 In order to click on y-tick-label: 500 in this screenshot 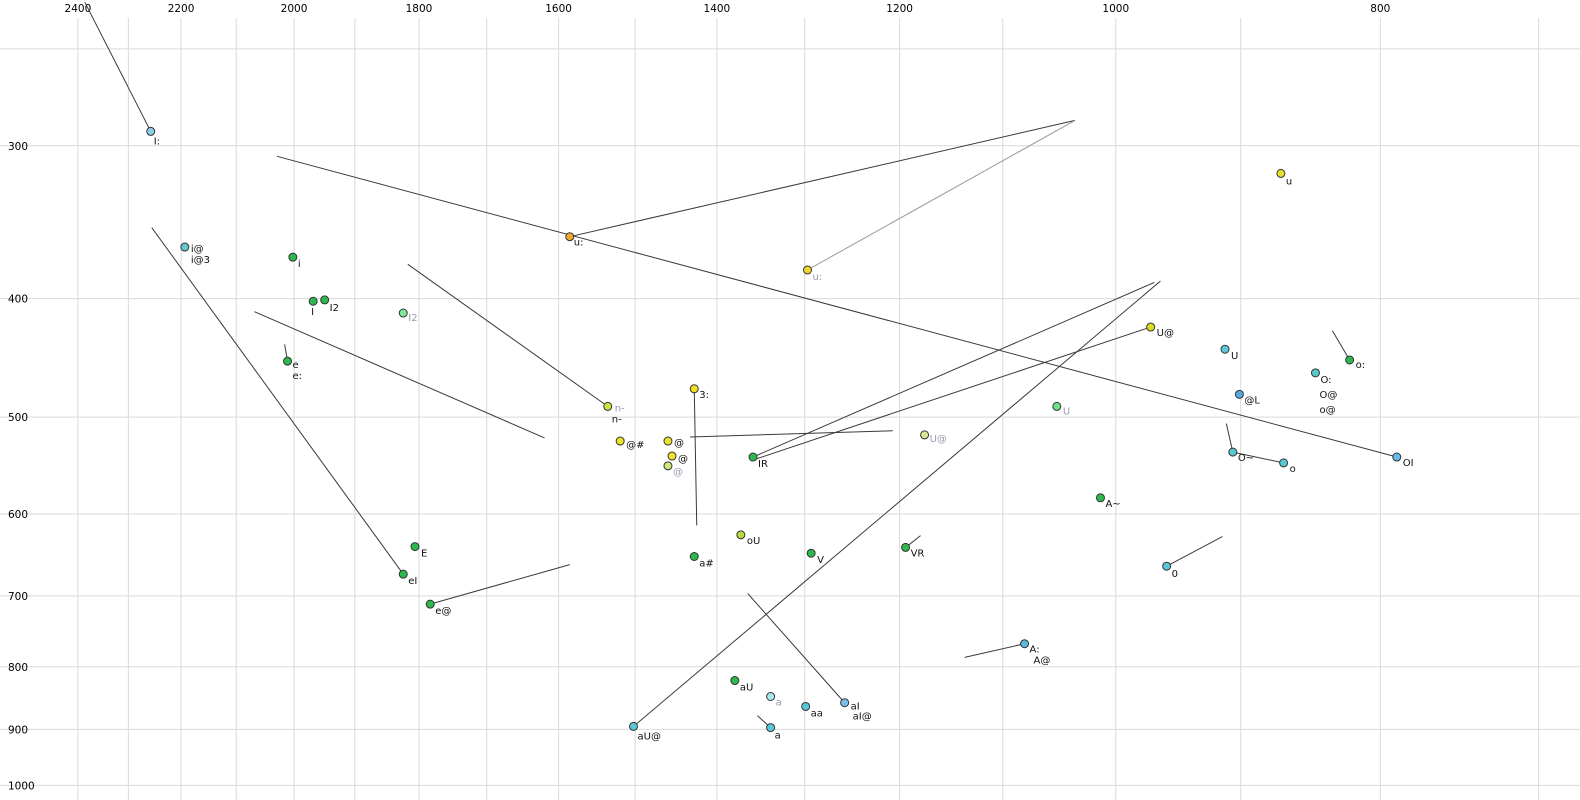, I will do `click(18, 418)`.